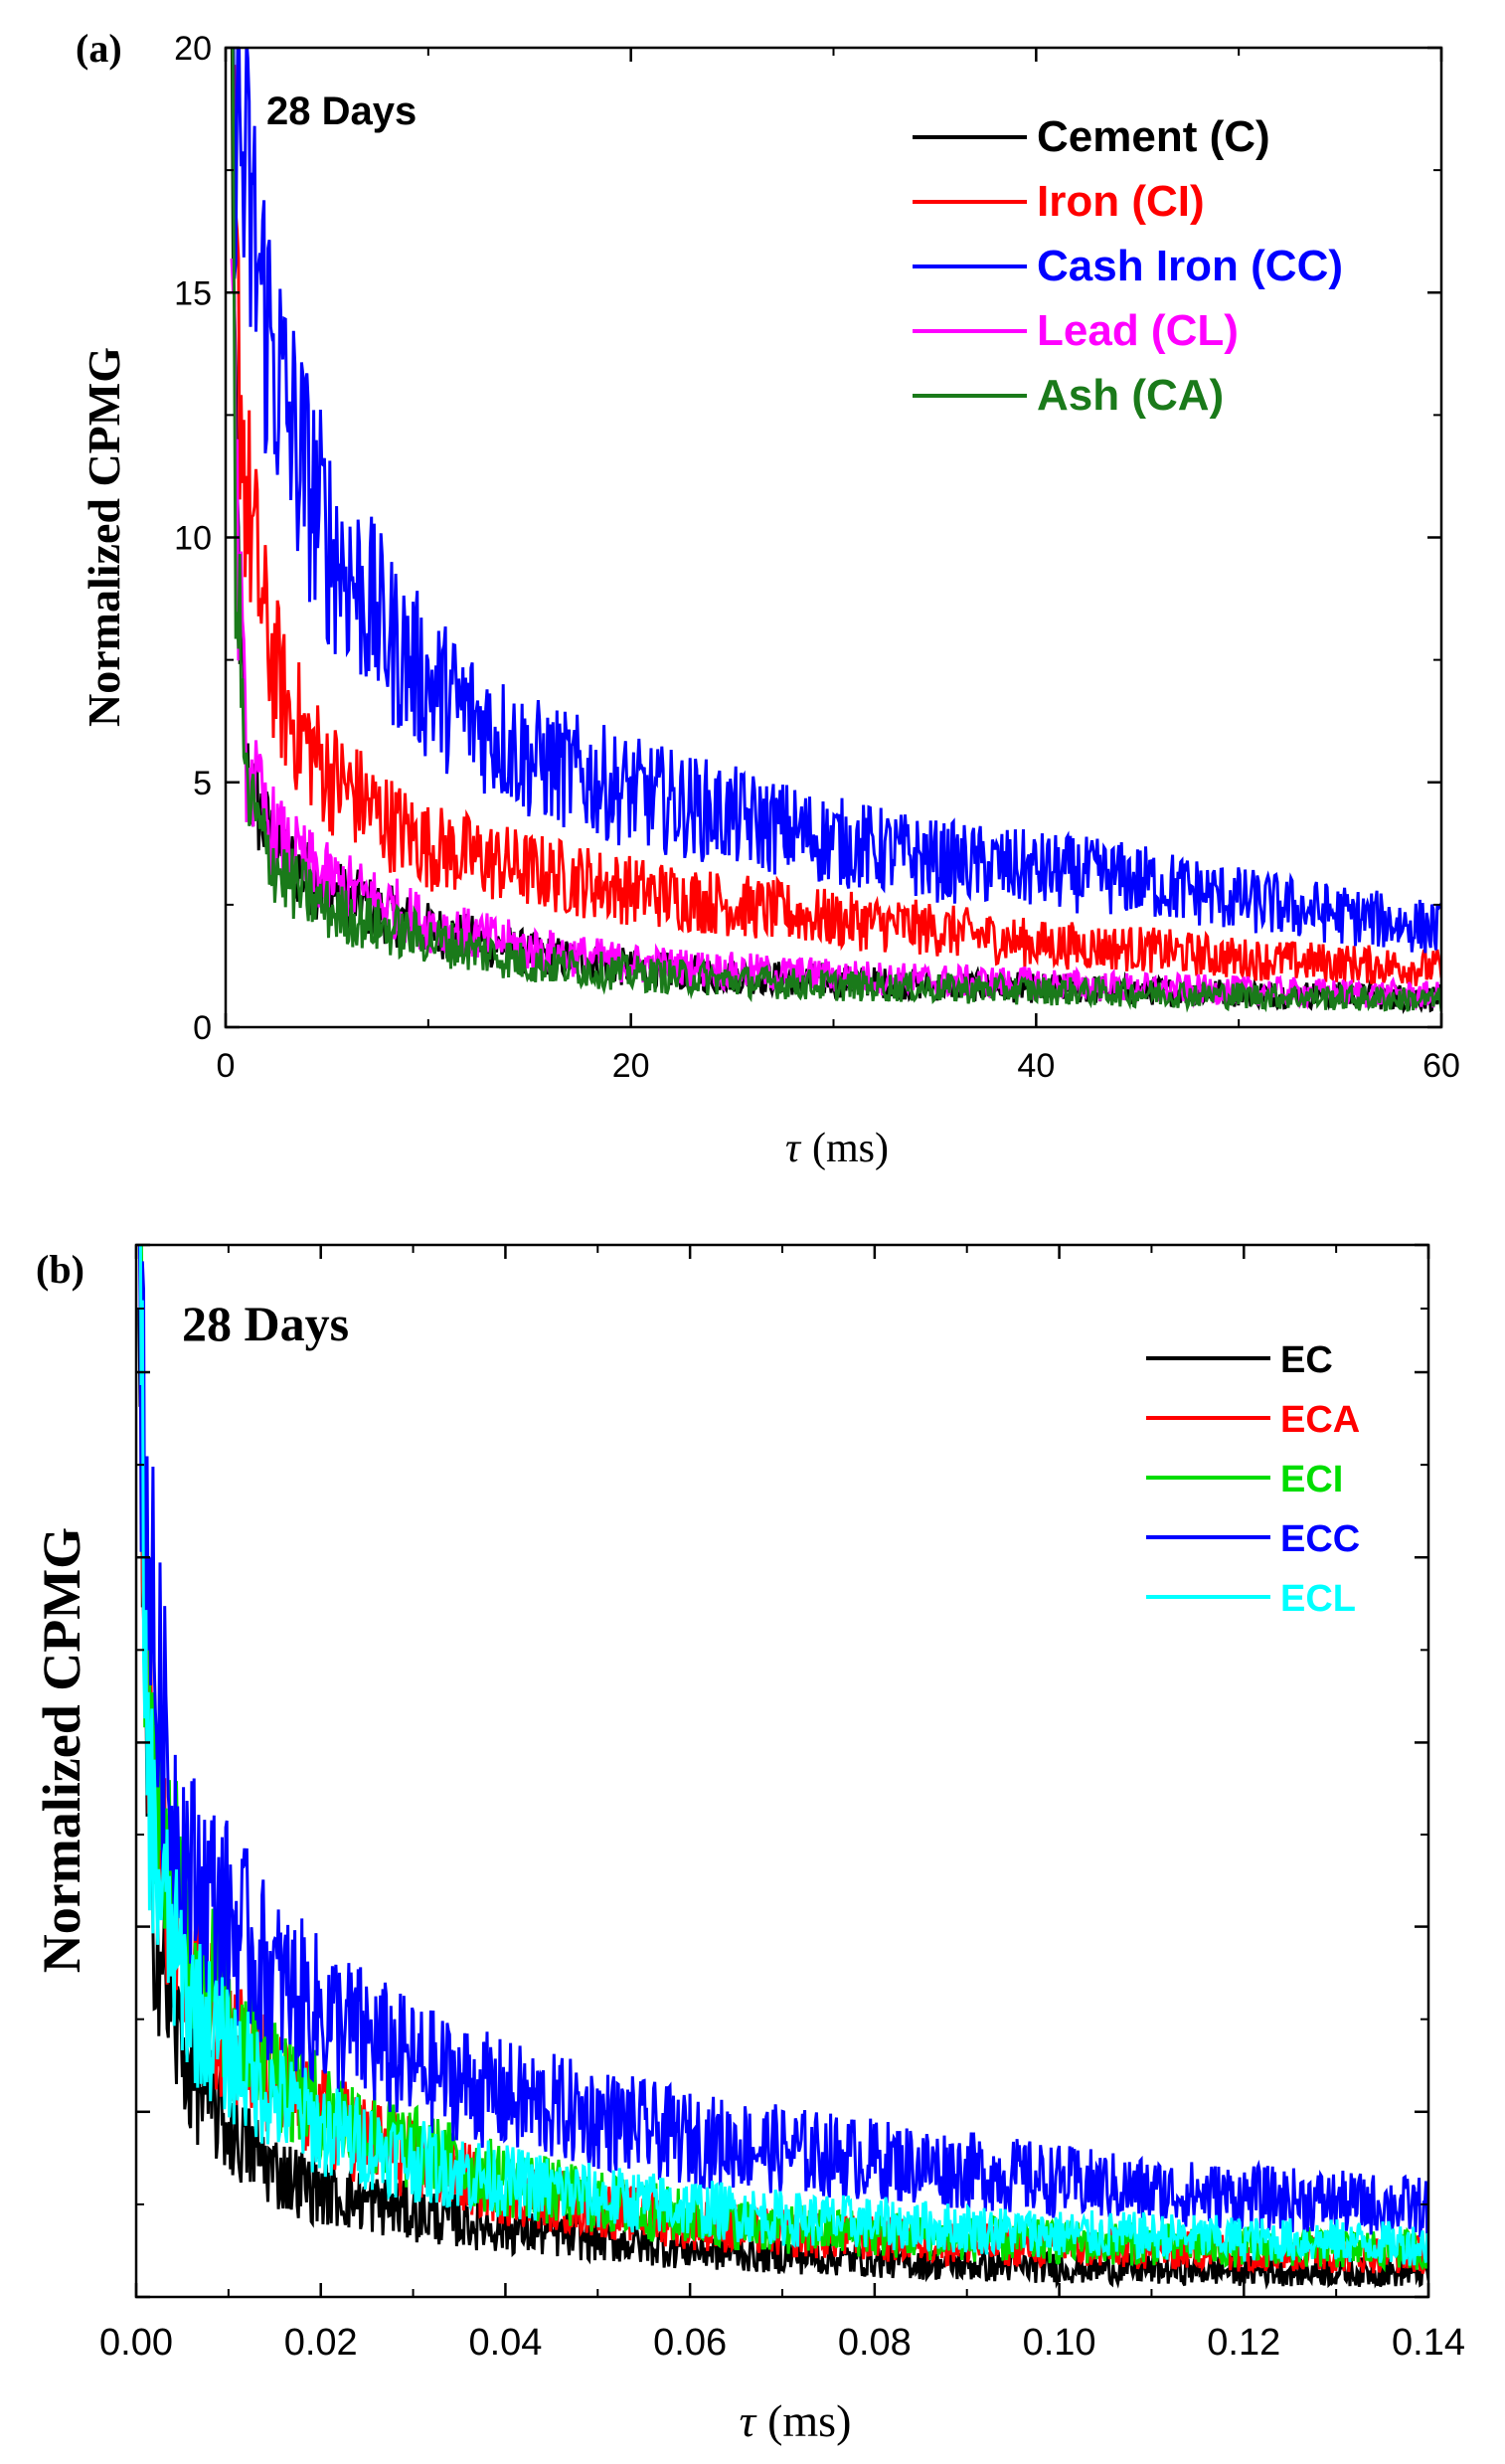 This screenshot has height=2464, width=1505. Describe the element at coordinates (505, 2343) in the screenshot. I see `panel-b-xtick-label: 0.04` at that location.